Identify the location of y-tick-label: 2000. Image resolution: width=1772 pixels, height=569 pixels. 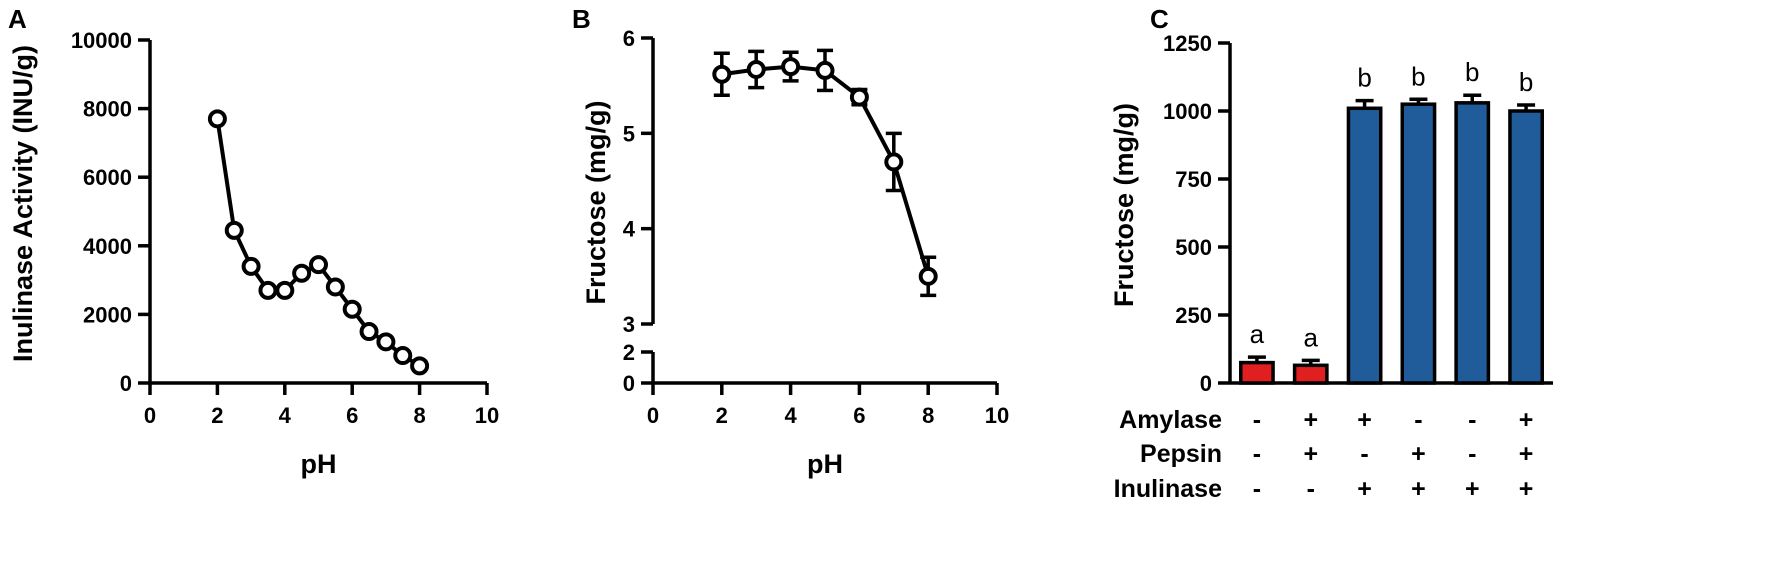
(107, 314).